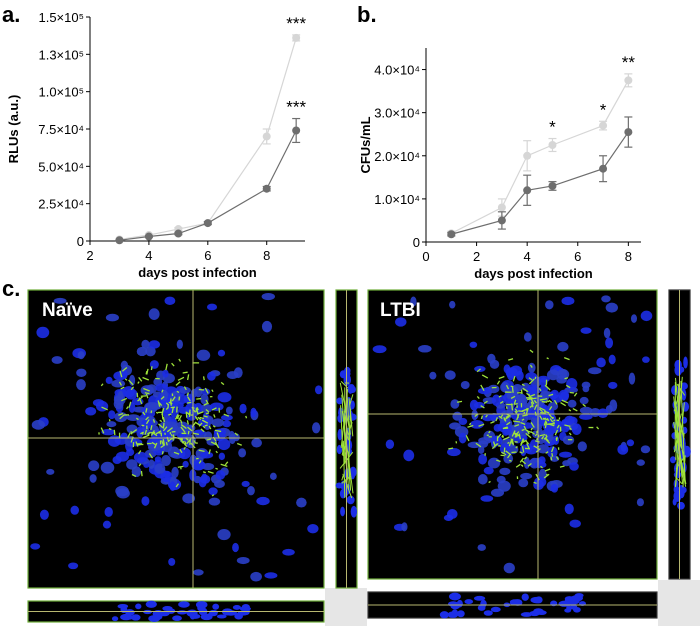  I want to click on y-axis-label: CFUs/mL, so click(365, 144).